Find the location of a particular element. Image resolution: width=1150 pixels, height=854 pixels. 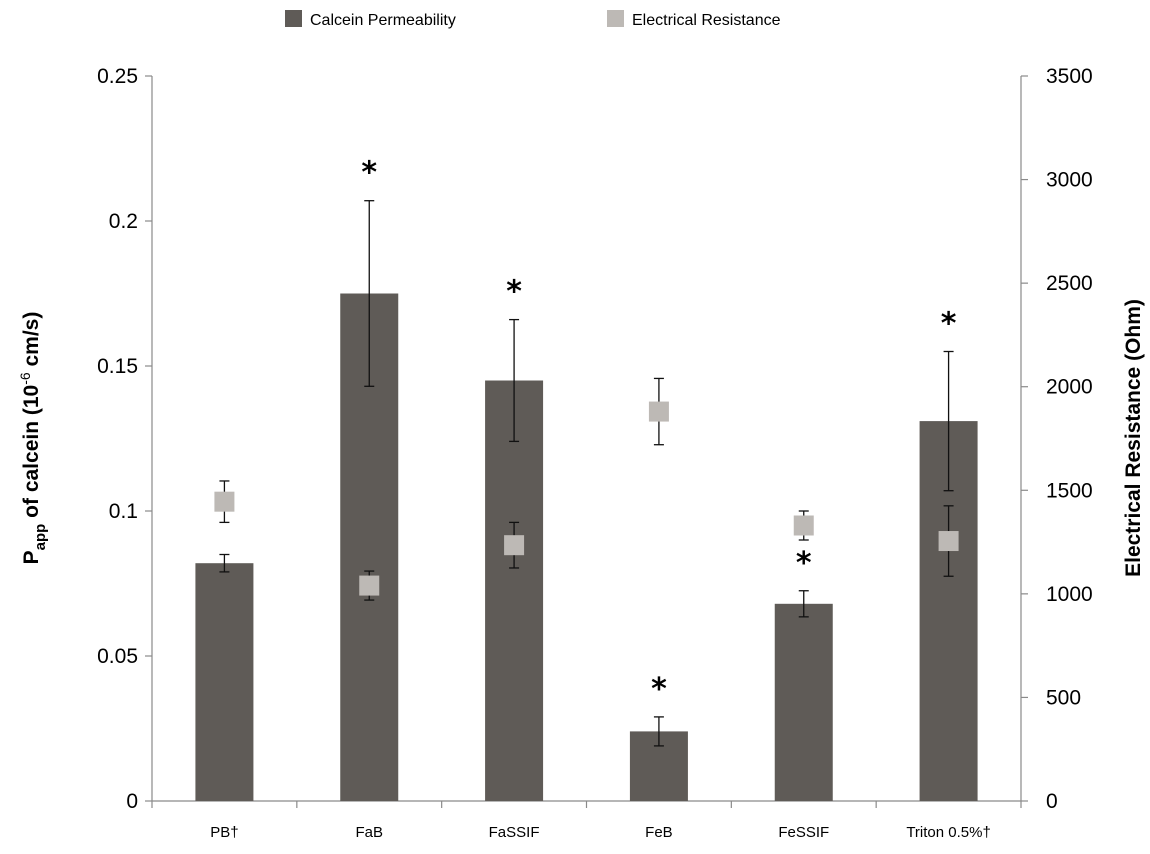

y-left-tick-label: 0.15 is located at coordinates (117, 366).